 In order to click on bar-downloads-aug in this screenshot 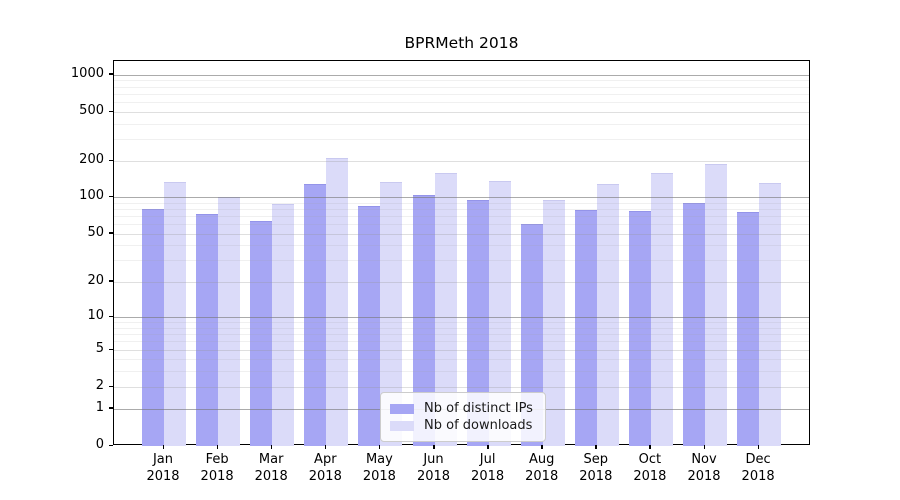, I will do `click(553, 323)`.